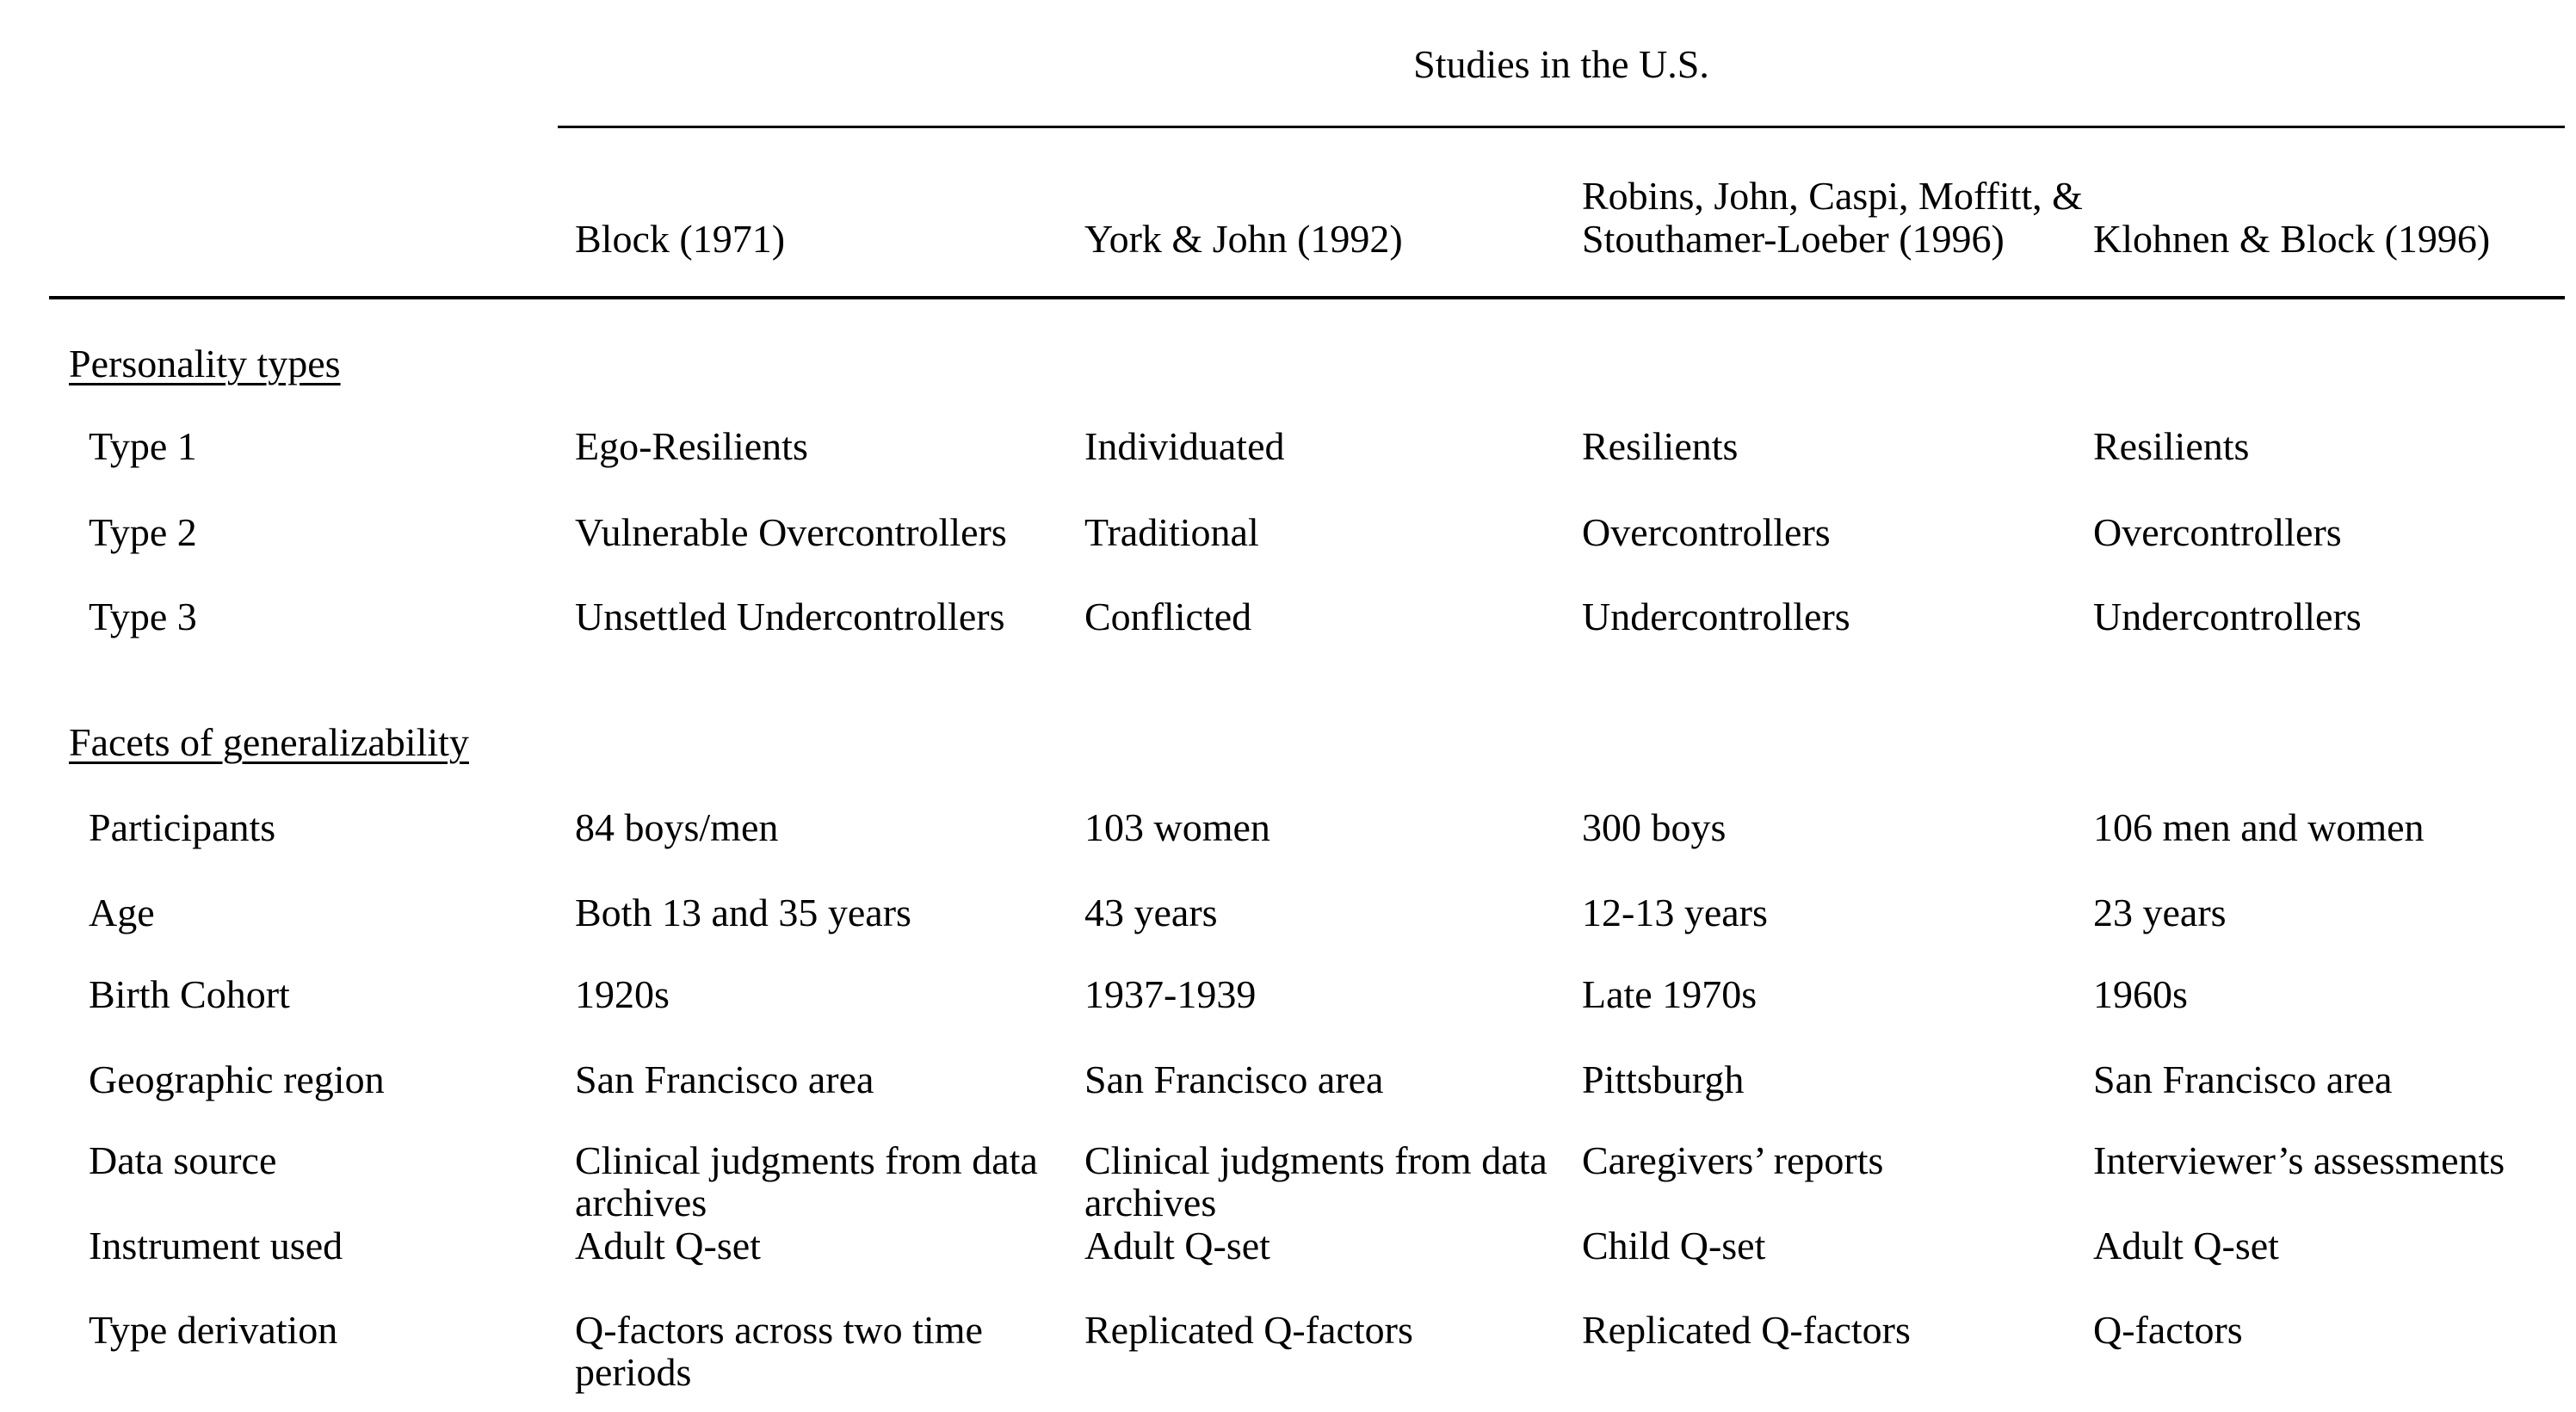 The width and height of the screenshot is (2576, 1412). Describe the element at coordinates (691, 446) in the screenshot. I see `table-cell: Ego-Resilients` at that location.